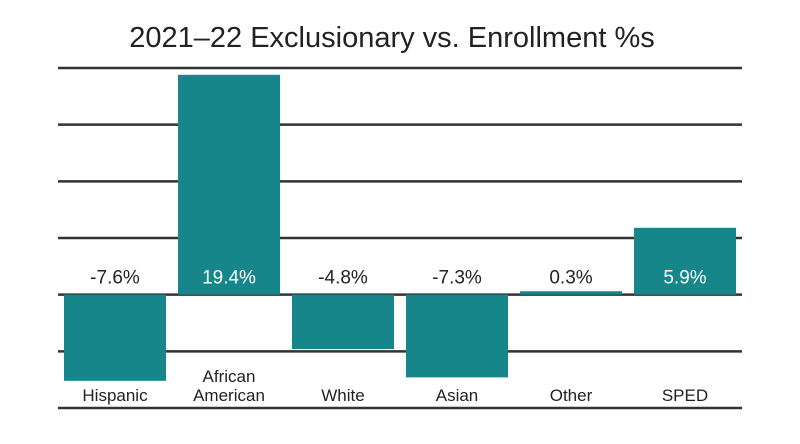 Image resolution: width=800 pixels, height=444 pixels. Describe the element at coordinates (685, 395) in the screenshot. I see `category-label: SPED` at that location.